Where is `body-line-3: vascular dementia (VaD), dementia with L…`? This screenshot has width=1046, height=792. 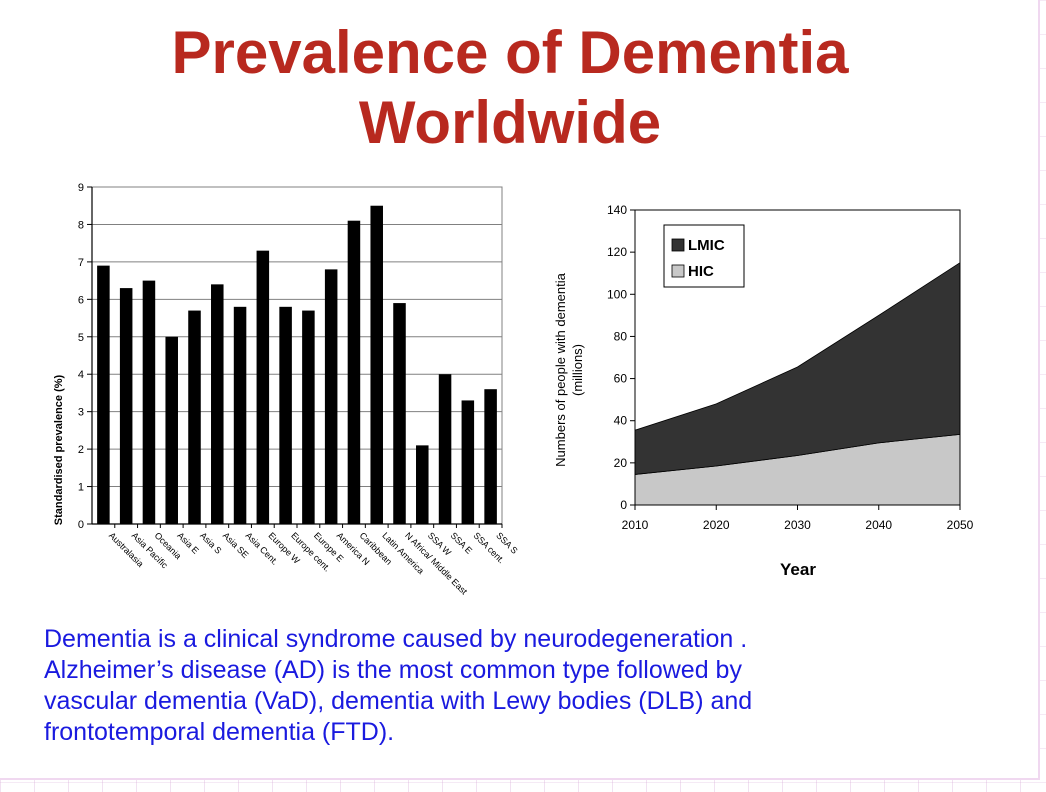 body-line-3: vascular dementia (VaD), dementia with L… is located at coordinates (398, 701).